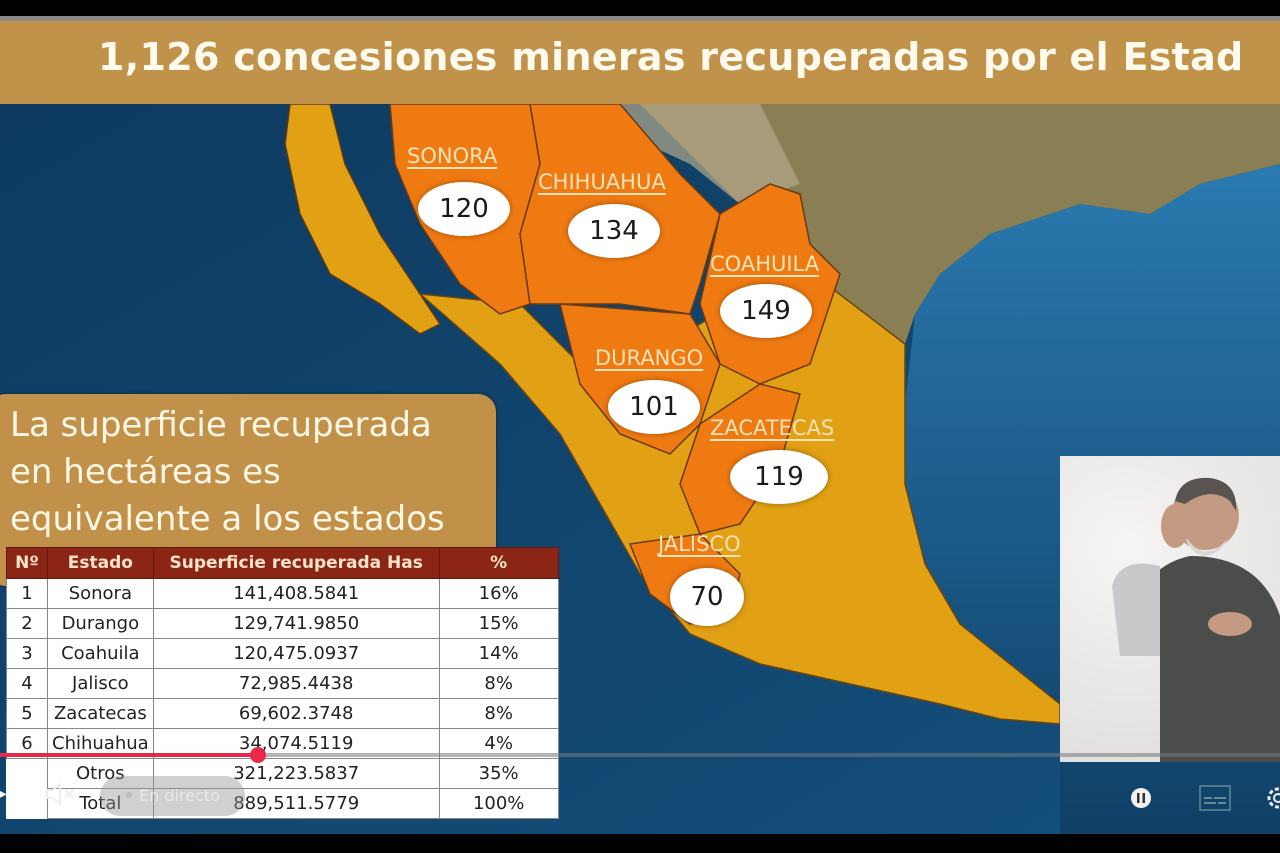 Image resolution: width=1280 pixels, height=853 pixels. What do you see at coordinates (221, 425) in the screenshot?
I see `info-line-1: La superficie recuperada` at bounding box center [221, 425].